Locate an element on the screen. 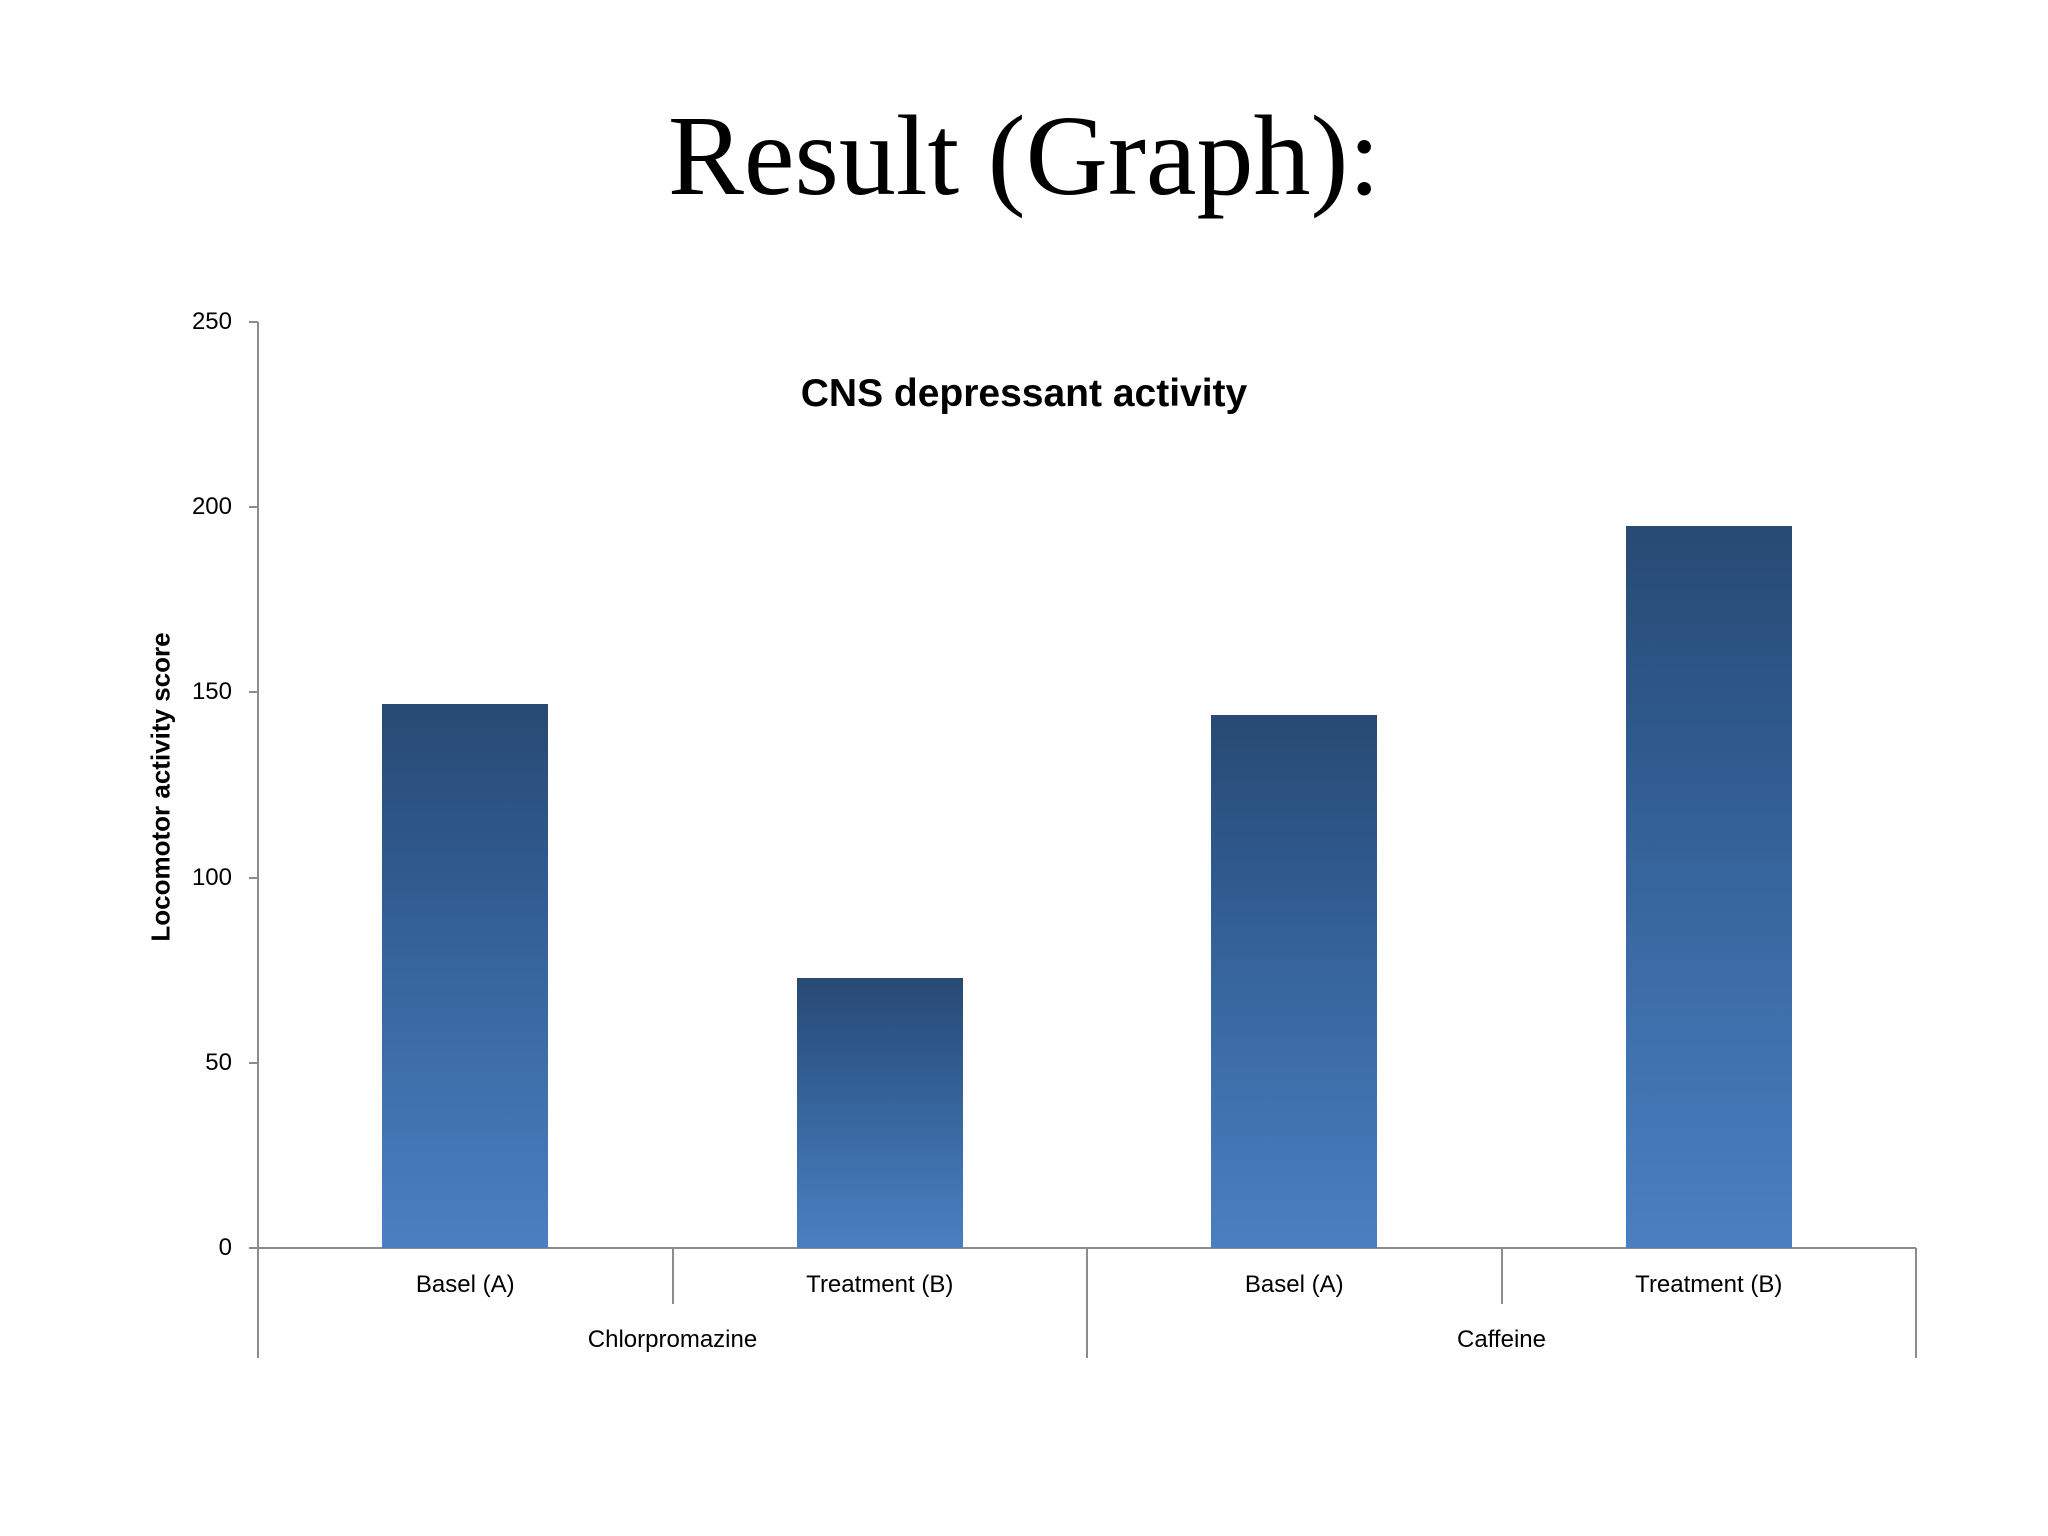 This screenshot has width=2048, height=1536. y-tick-label: 50 is located at coordinates (218, 1062).